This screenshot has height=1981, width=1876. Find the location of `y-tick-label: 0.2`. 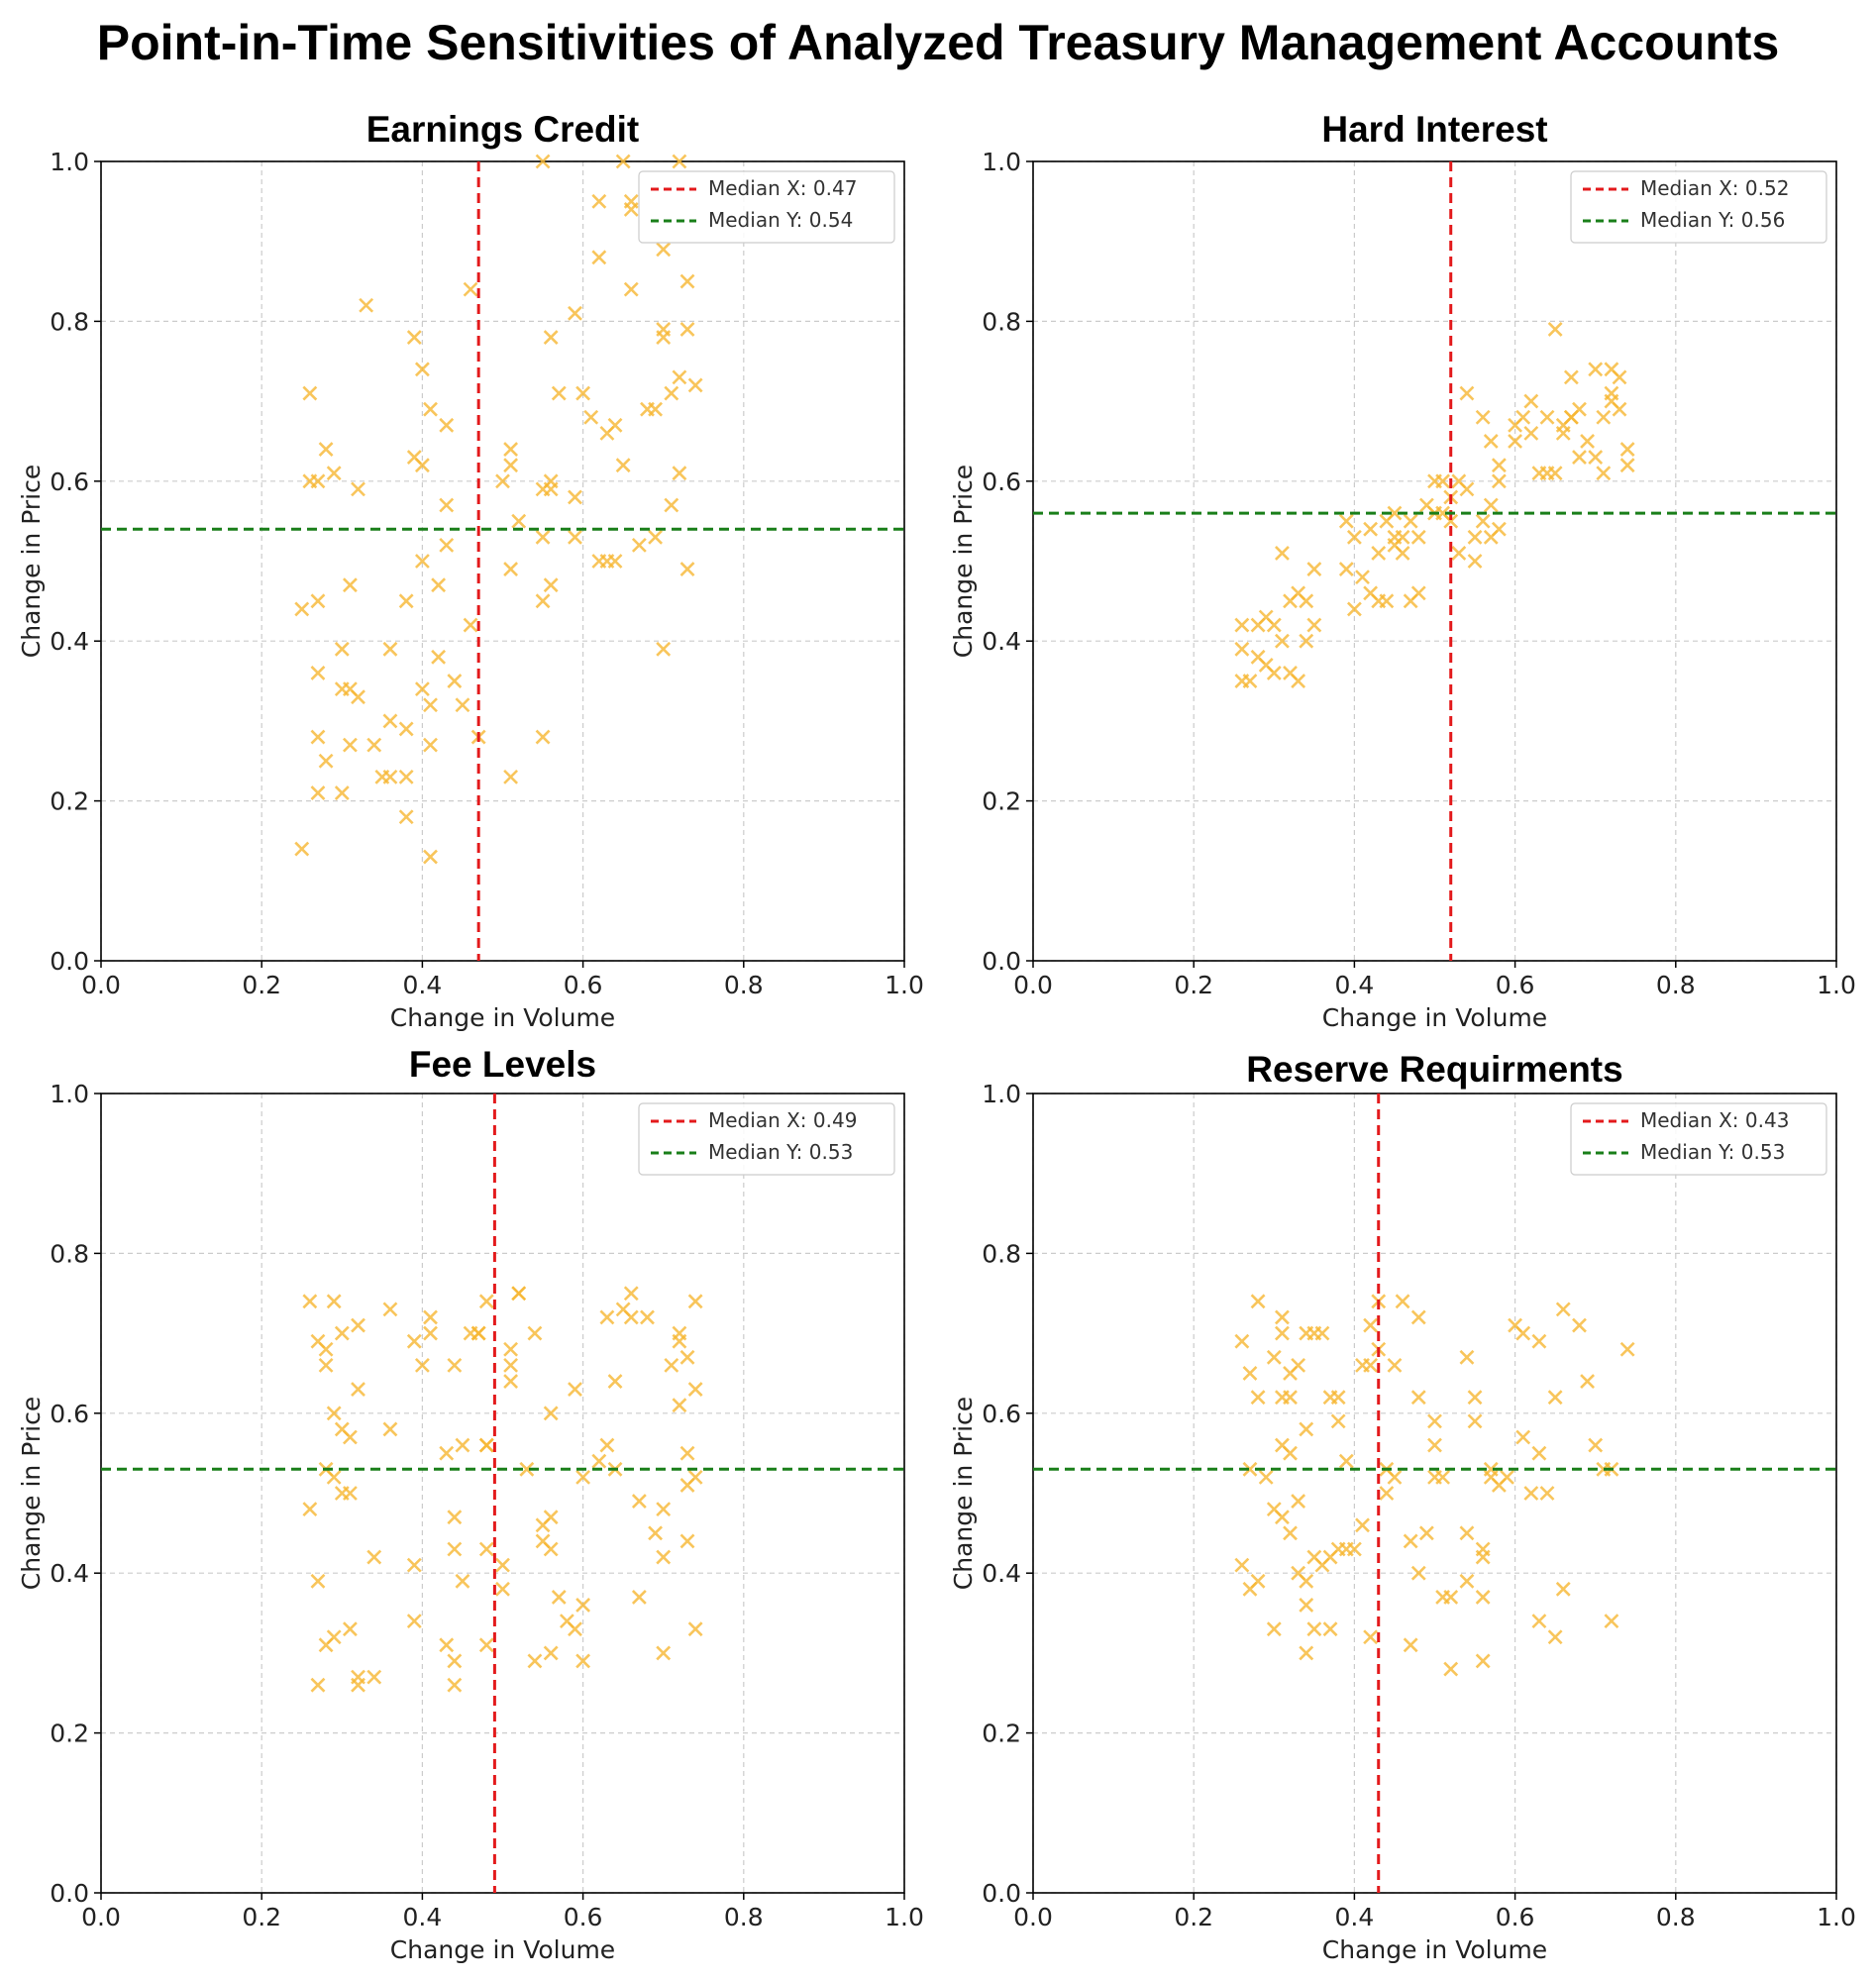

y-tick-label: 0.2 is located at coordinates (1001, 1734).